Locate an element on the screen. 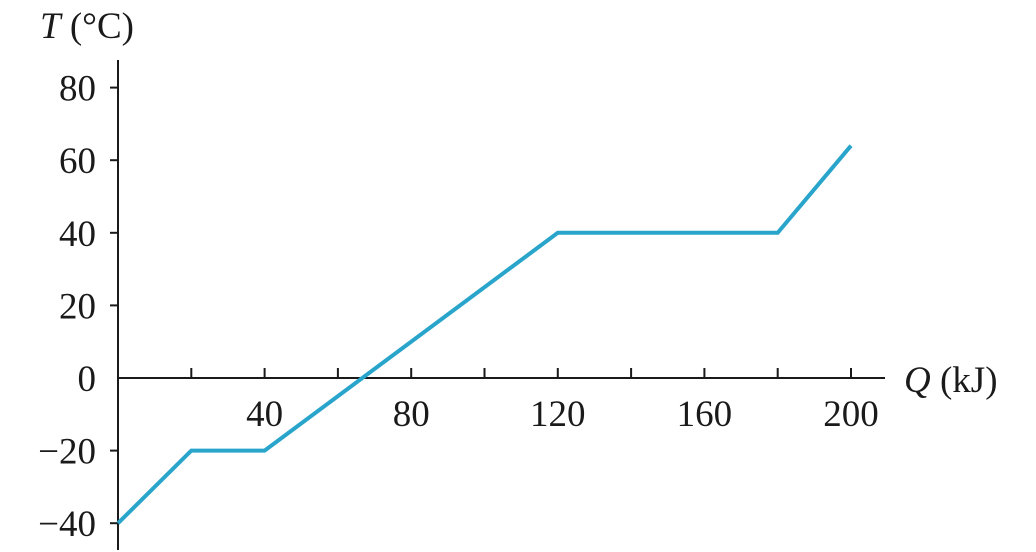 This screenshot has width=1036, height=552. x-axis-title: Q (kJ) is located at coordinates (951, 380).